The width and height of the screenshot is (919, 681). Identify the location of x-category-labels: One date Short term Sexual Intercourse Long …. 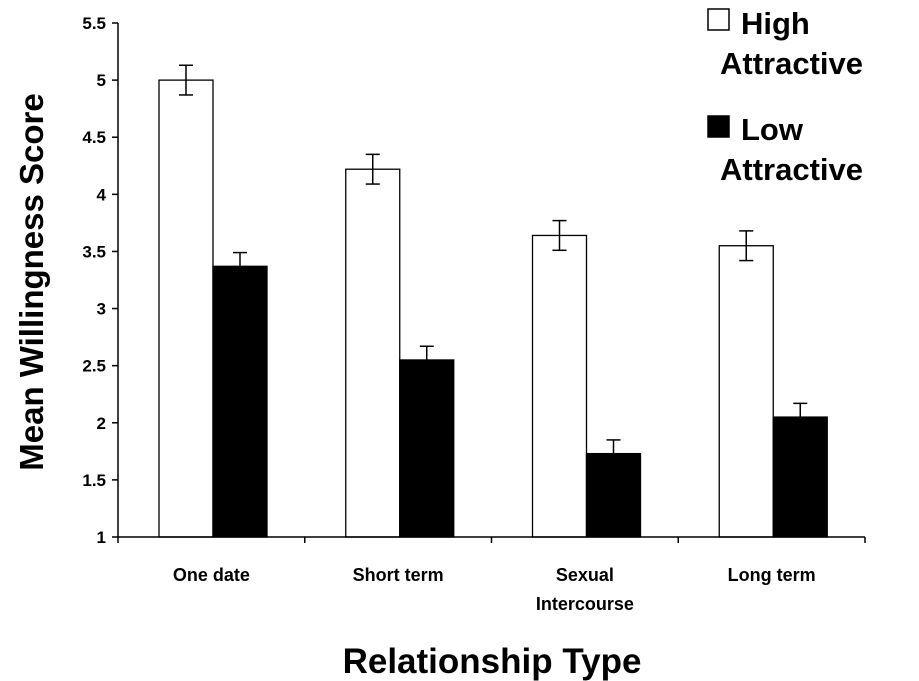
(494, 589).